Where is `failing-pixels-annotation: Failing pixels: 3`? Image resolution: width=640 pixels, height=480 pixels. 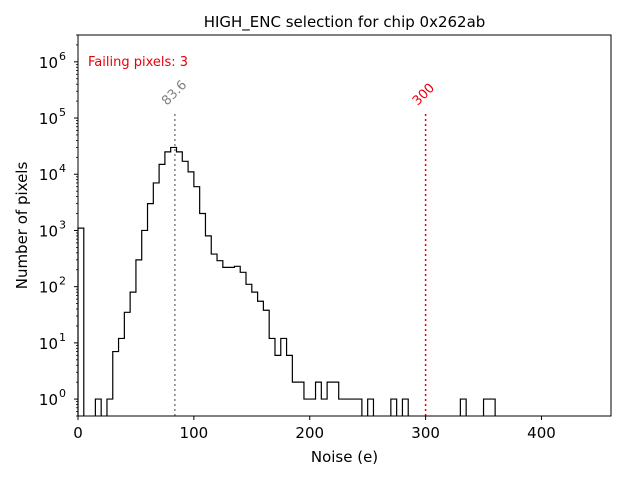
failing-pixels-annotation: Failing pixels: 3 is located at coordinates (138, 62).